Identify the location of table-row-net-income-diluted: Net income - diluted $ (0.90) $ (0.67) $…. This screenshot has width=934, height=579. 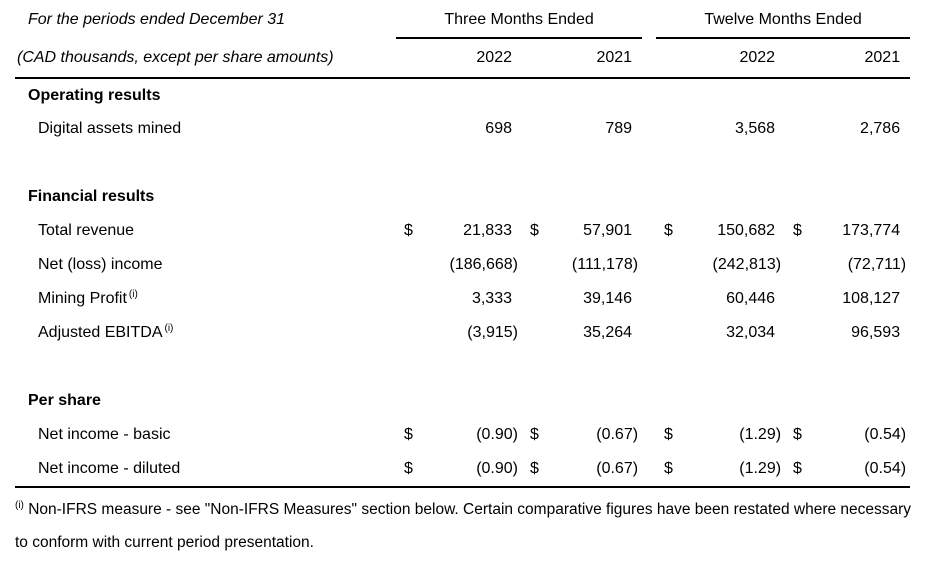
(463, 470).